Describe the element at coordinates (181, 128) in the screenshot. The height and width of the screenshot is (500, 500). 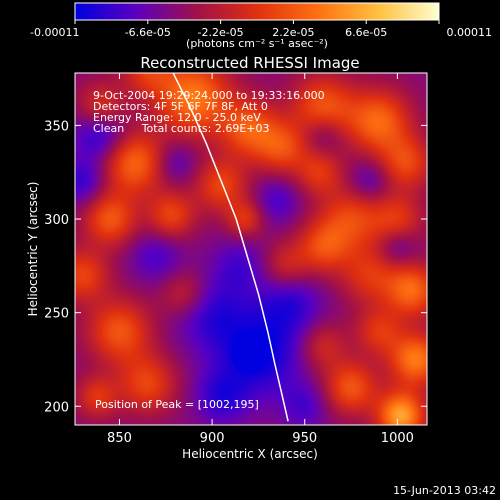
I see `algorithm-counts-text: Clean Total counts: 2.69E+03` at that location.